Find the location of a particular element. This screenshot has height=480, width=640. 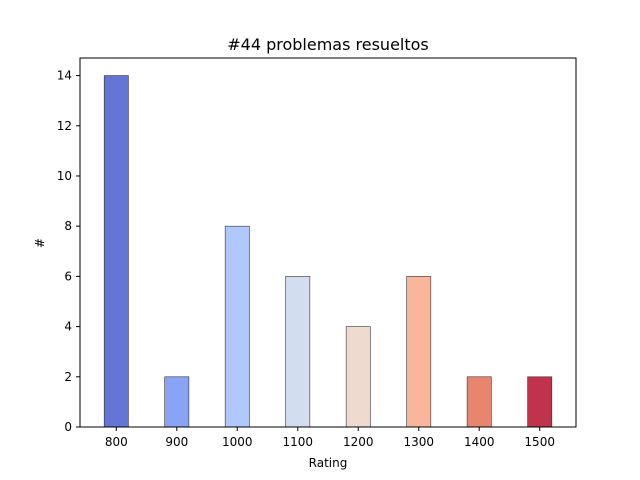

x-tick-label-800: 800 is located at coordinates (116, 442).